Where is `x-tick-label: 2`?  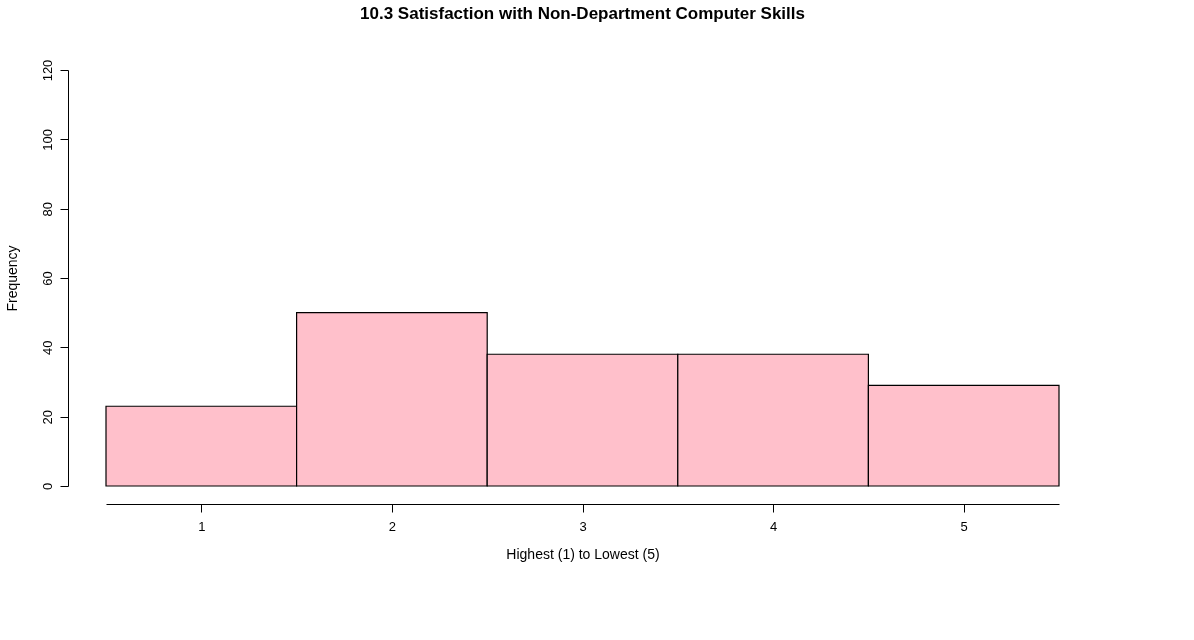 x-tick-label: 2 is located at coordinates (392, 526).